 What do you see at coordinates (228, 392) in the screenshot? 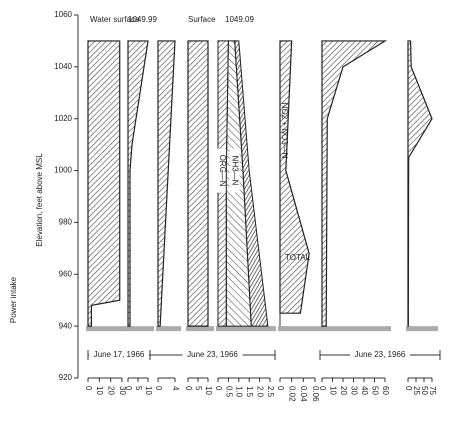
I see `x-tick-label: 0.5` at bounding box center [228, 392].